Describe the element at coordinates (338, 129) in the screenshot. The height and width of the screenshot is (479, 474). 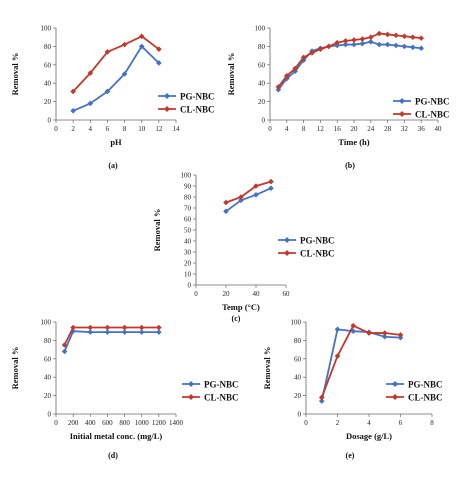
I see `x-tick-label: 16` at that location.